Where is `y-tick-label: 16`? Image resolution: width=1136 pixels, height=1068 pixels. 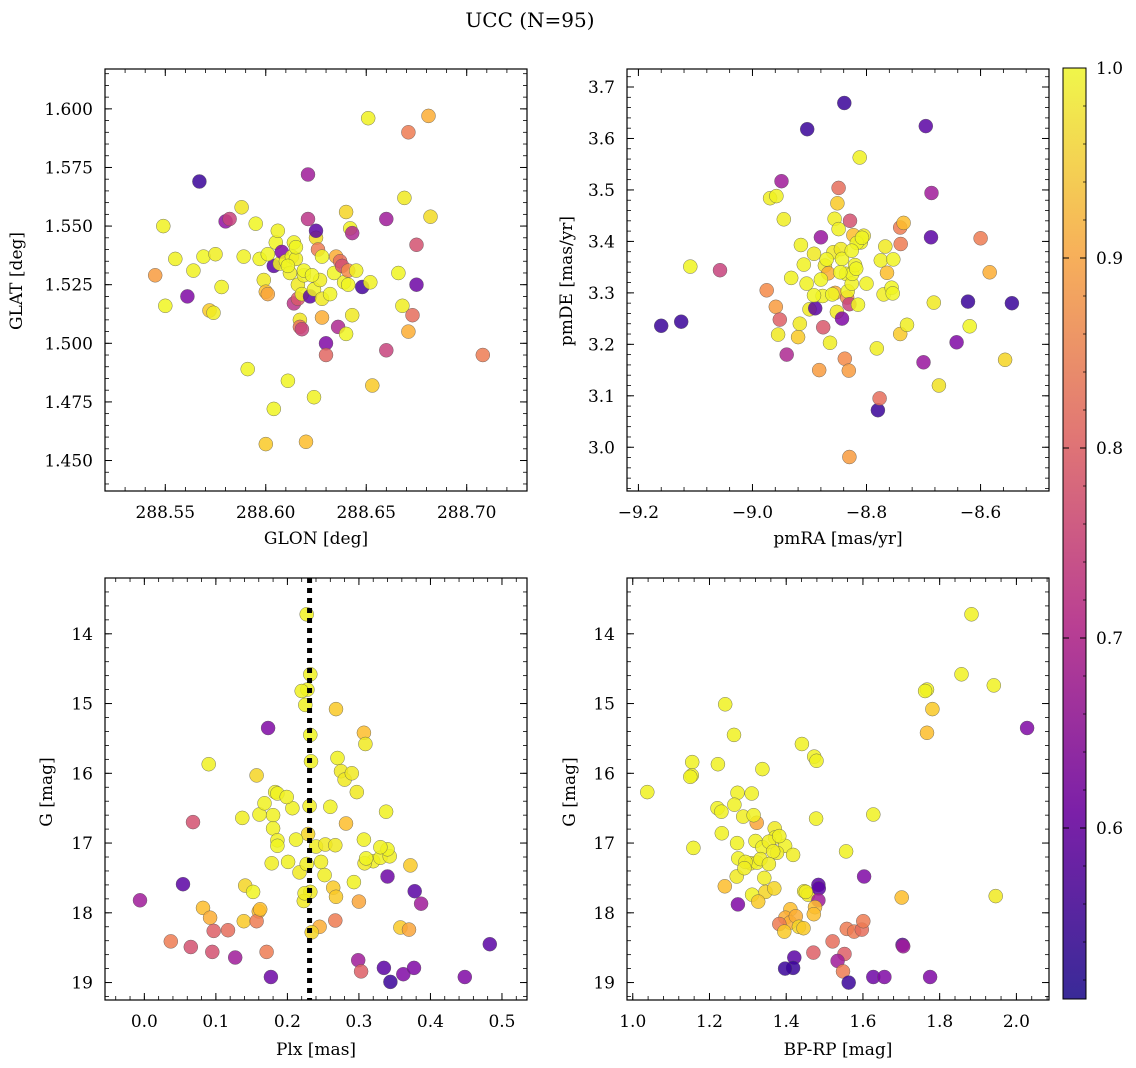
y-tick-label: 16 is located at coordinates (82, 774).